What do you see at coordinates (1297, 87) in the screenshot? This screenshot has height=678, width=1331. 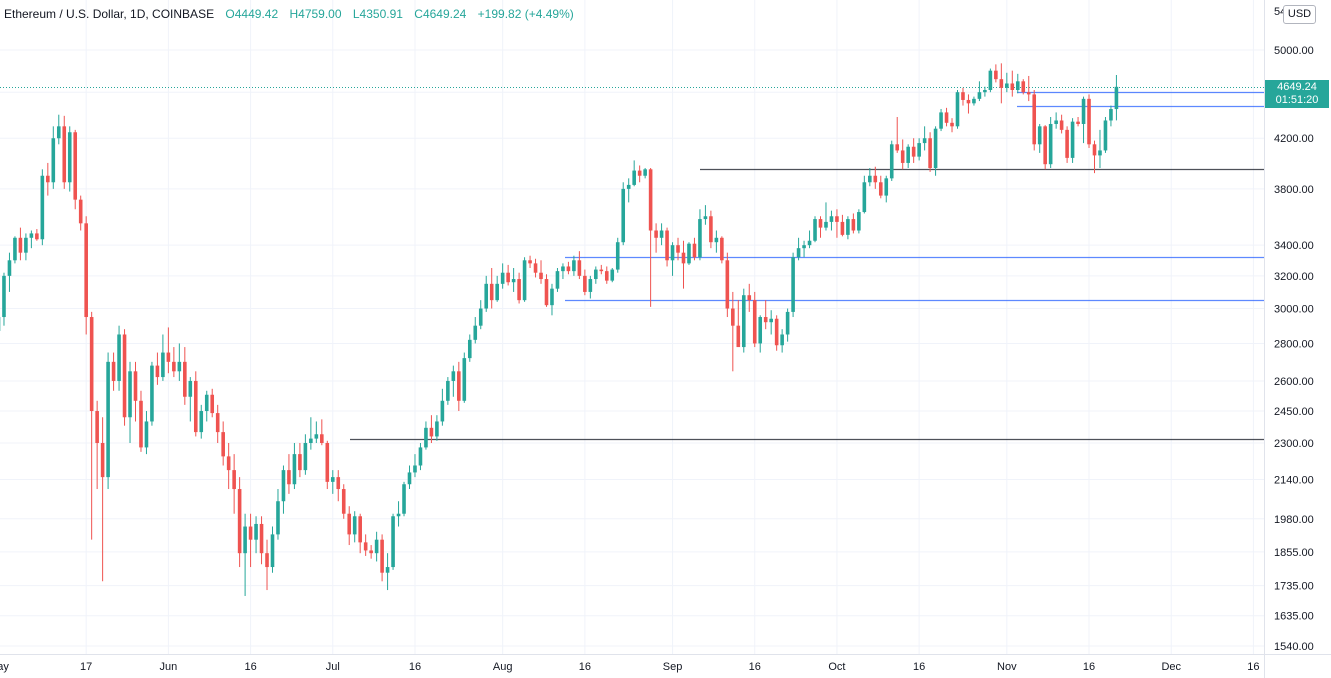 I see `last-price-value: 4649.24` at bounding box center [1297, 87].